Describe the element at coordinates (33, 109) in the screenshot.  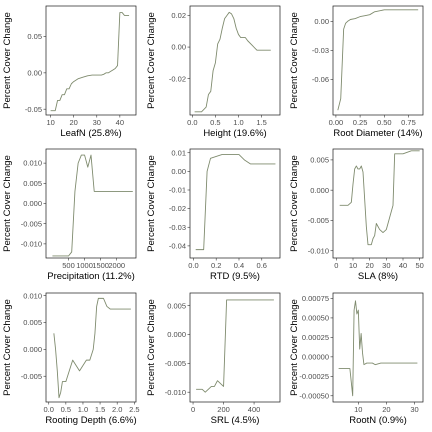
I see `y-tick-label: -0.05` at that location.